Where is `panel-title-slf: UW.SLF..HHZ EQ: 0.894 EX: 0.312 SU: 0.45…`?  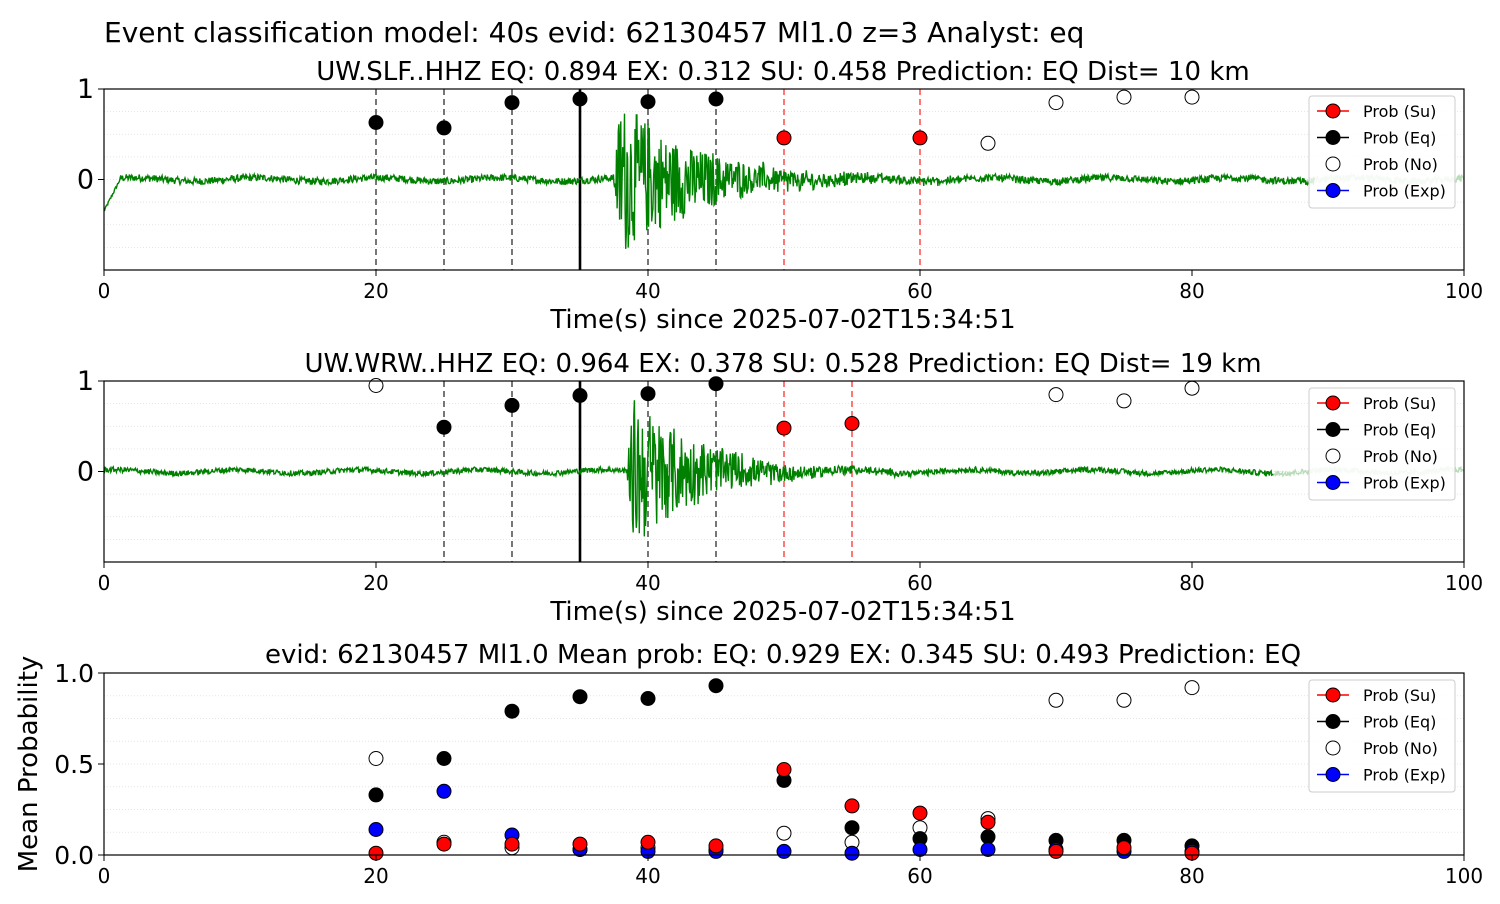
panel-title-slf: UW.SLF..HHZ EQ: 0.894 EX: 0.312 SU: 0.45… is located at coordinates (782, 72).